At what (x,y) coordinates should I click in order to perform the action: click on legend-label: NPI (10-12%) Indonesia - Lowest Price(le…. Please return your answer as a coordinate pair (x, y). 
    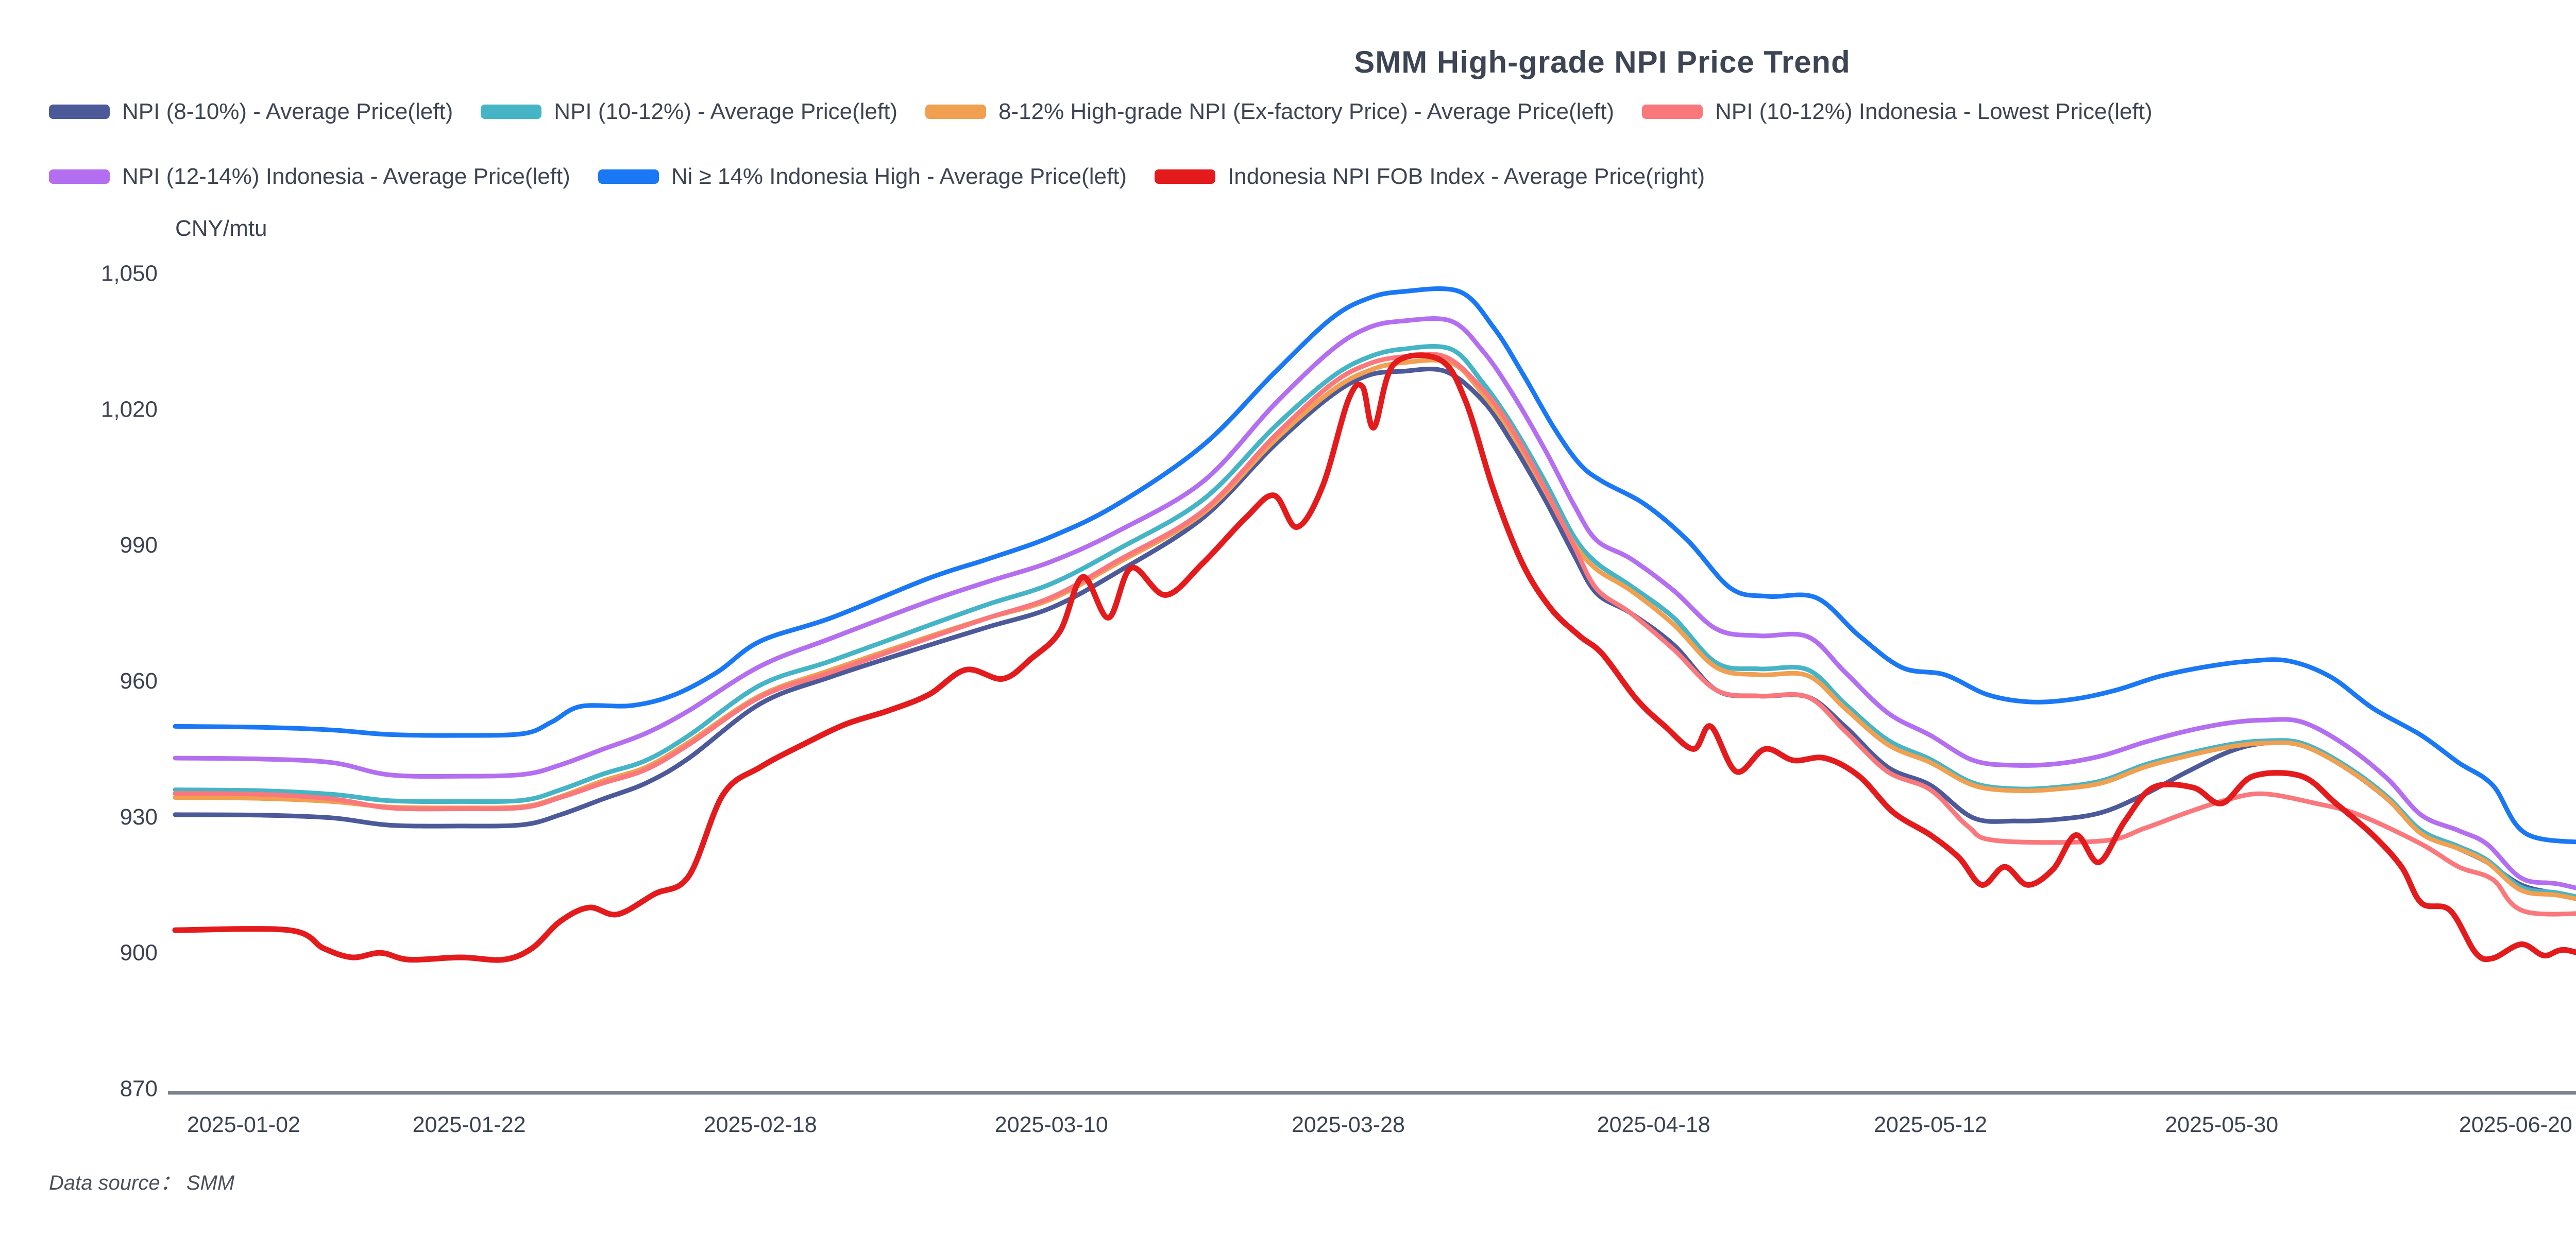
    Looking at the image, I should click on (1934, 111).